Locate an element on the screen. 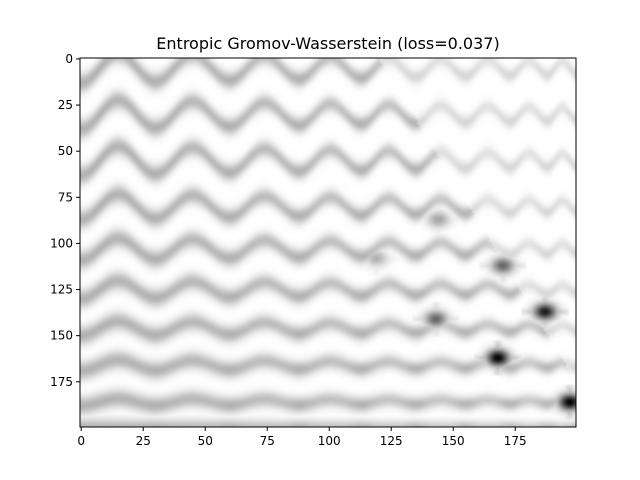 This screenshot has width=640, height=480. x-tick-label: 100 is located at coordinates (329, 441).